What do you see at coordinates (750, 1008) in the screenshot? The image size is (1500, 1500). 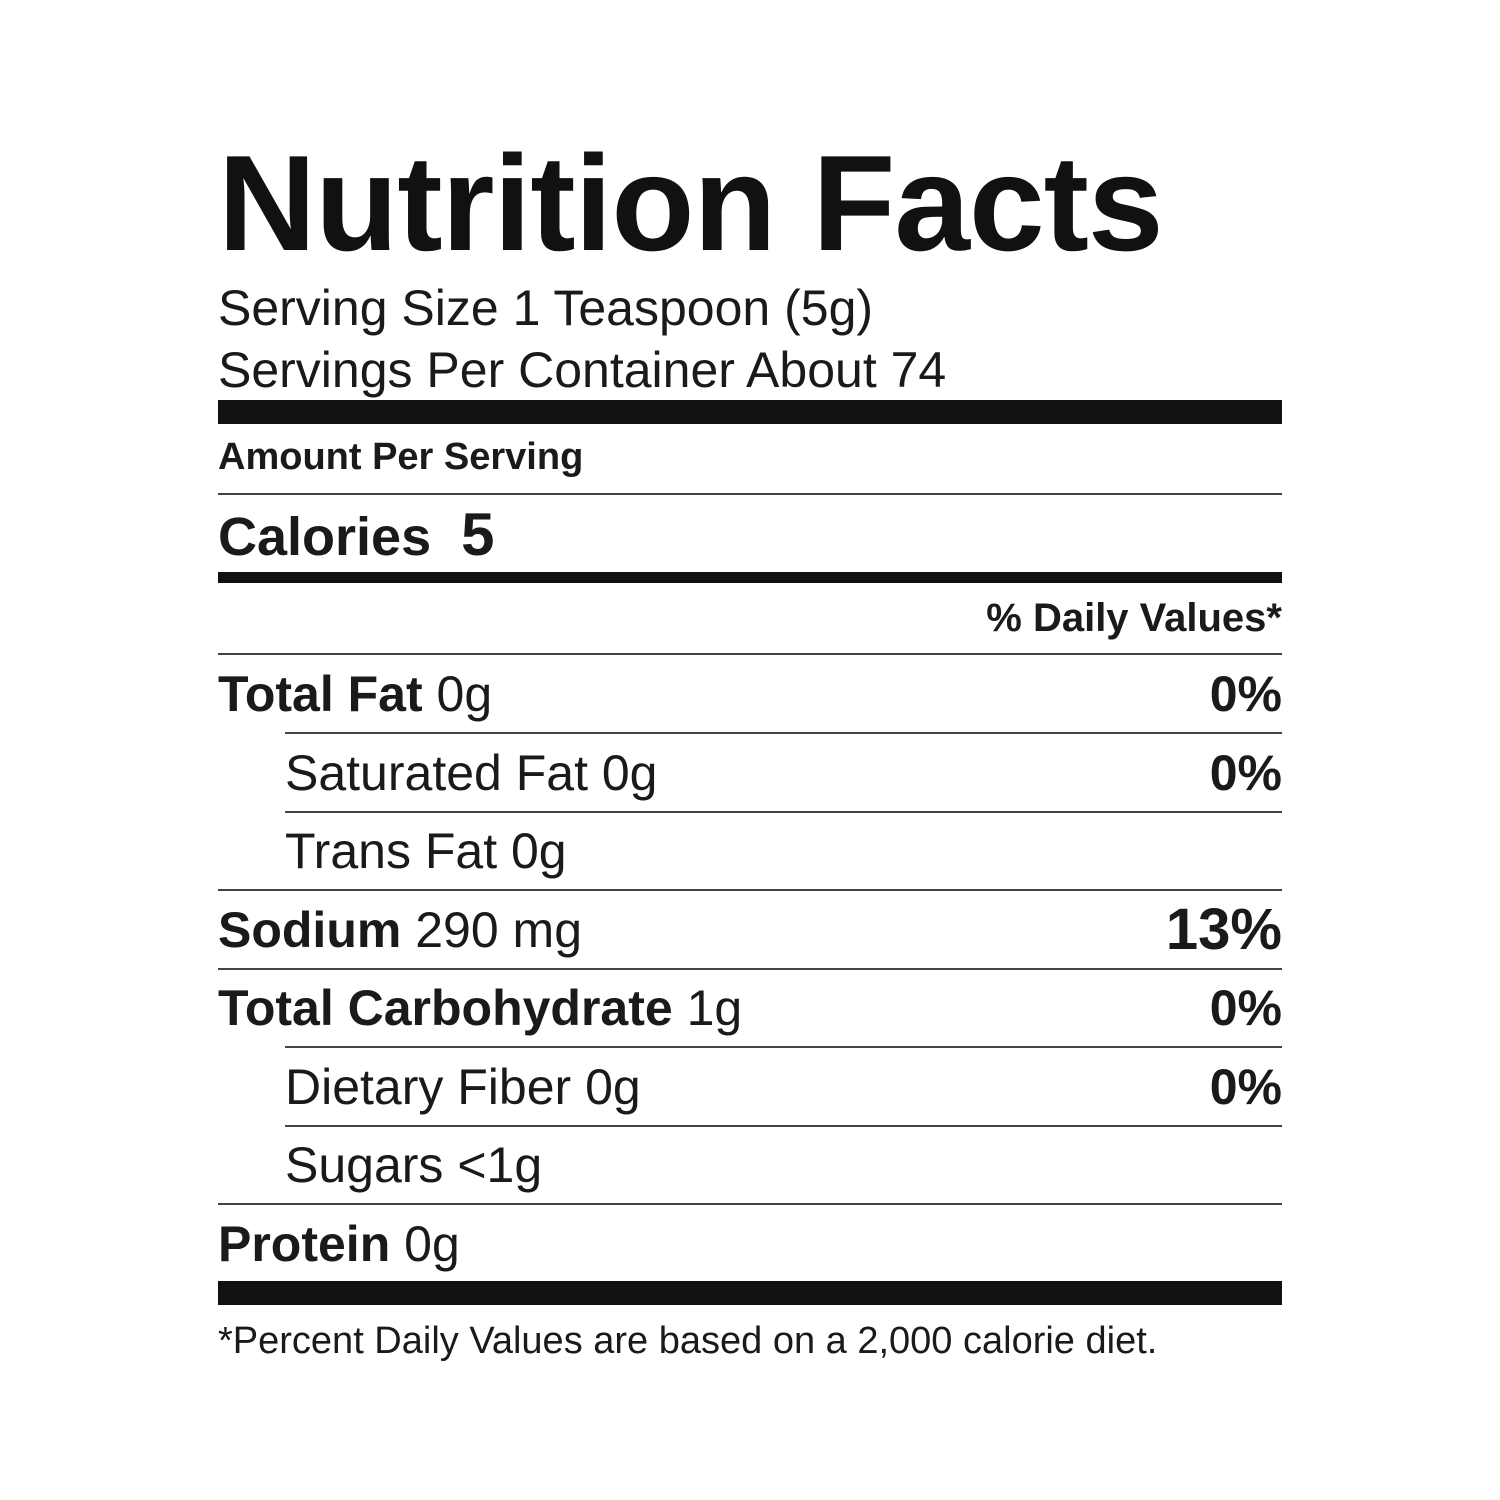 I see `nutrient-row: Total Carbohydrate 1g 0%` at bounding box center [750, 1008].